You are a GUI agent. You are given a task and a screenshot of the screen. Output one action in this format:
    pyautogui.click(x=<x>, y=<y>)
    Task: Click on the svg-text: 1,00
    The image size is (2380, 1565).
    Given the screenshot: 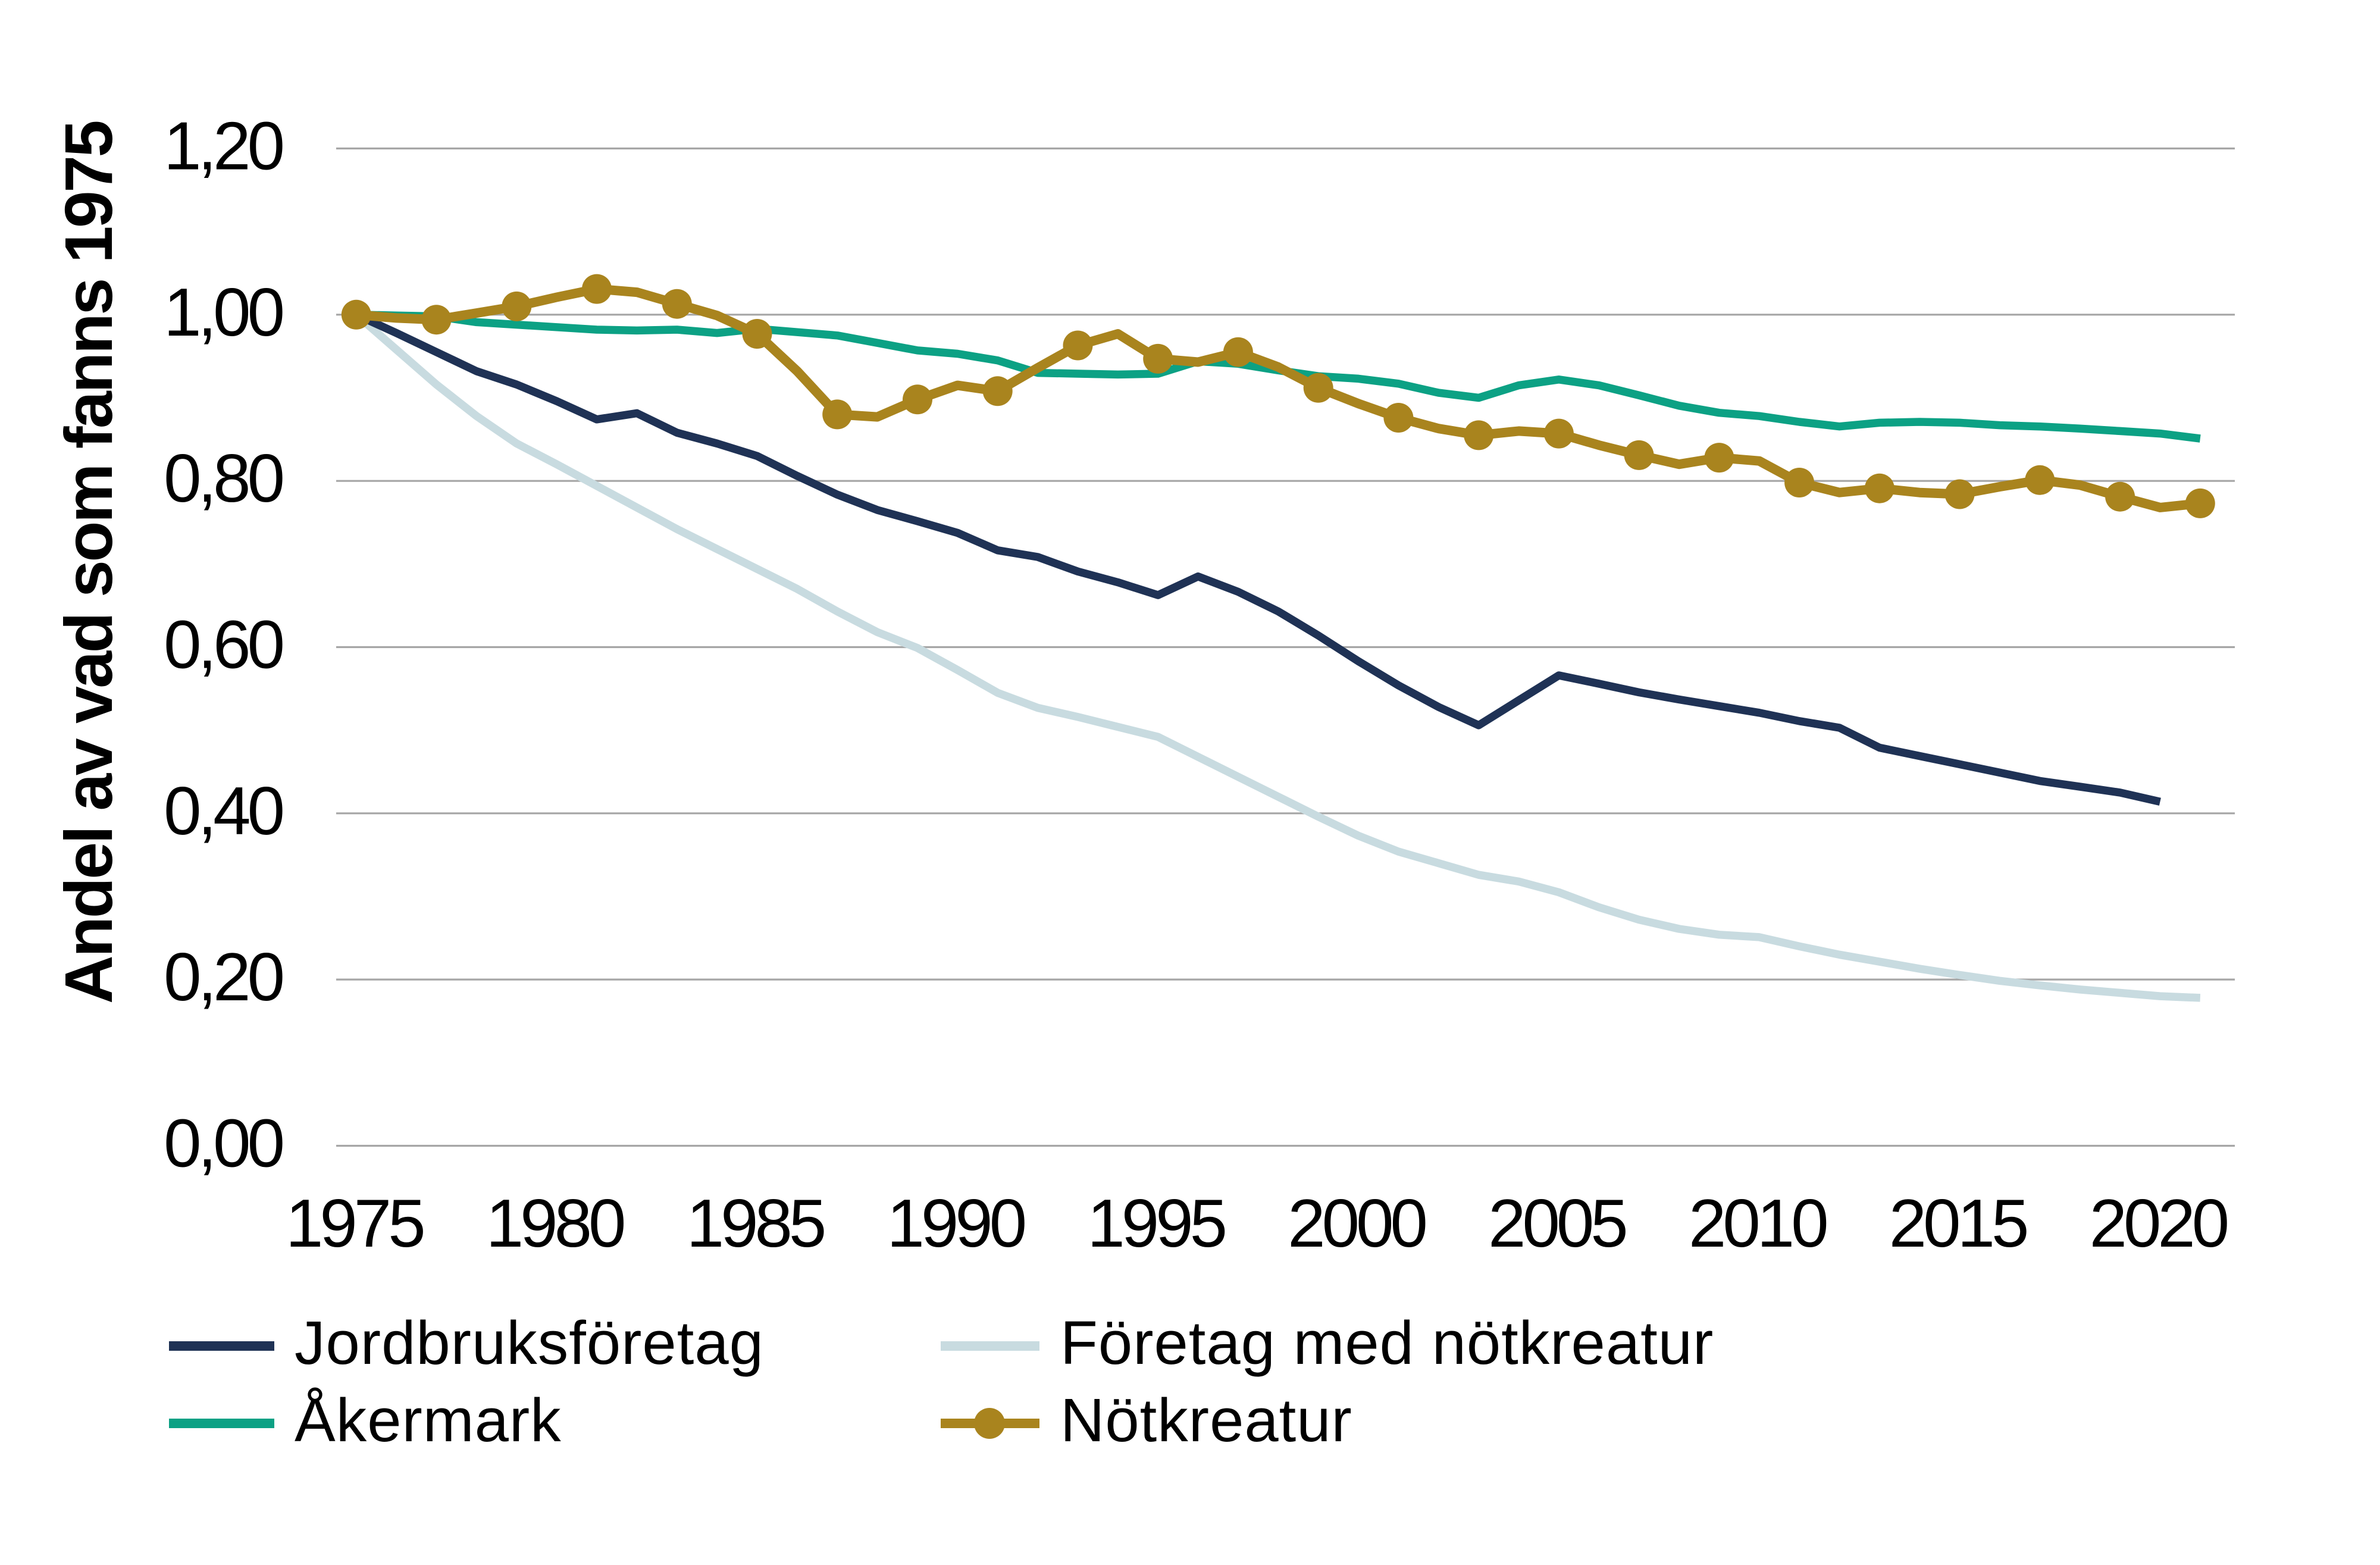 What is the action you would take?
    pyautogui.click(x=223, y=312)
    